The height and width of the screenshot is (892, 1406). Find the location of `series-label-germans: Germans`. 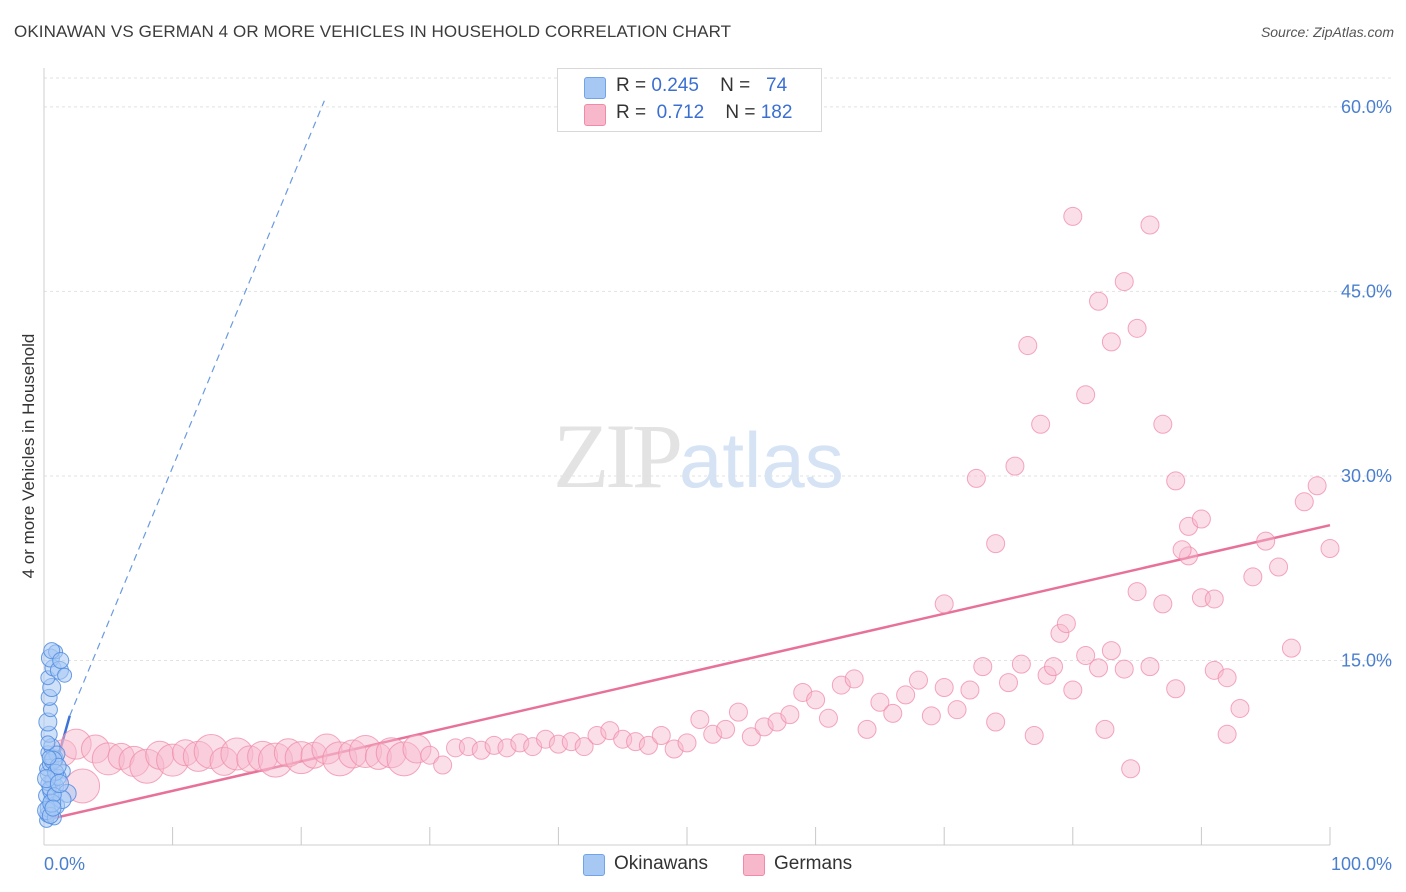

series-label-germans: Germans is located at coordinates (813, 863).